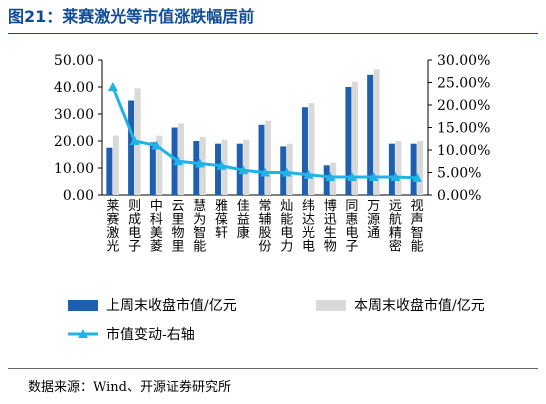 This screenshot has width=546, height=404. I want to click on x-tick-label: 慧为智能, so click(199, 226).